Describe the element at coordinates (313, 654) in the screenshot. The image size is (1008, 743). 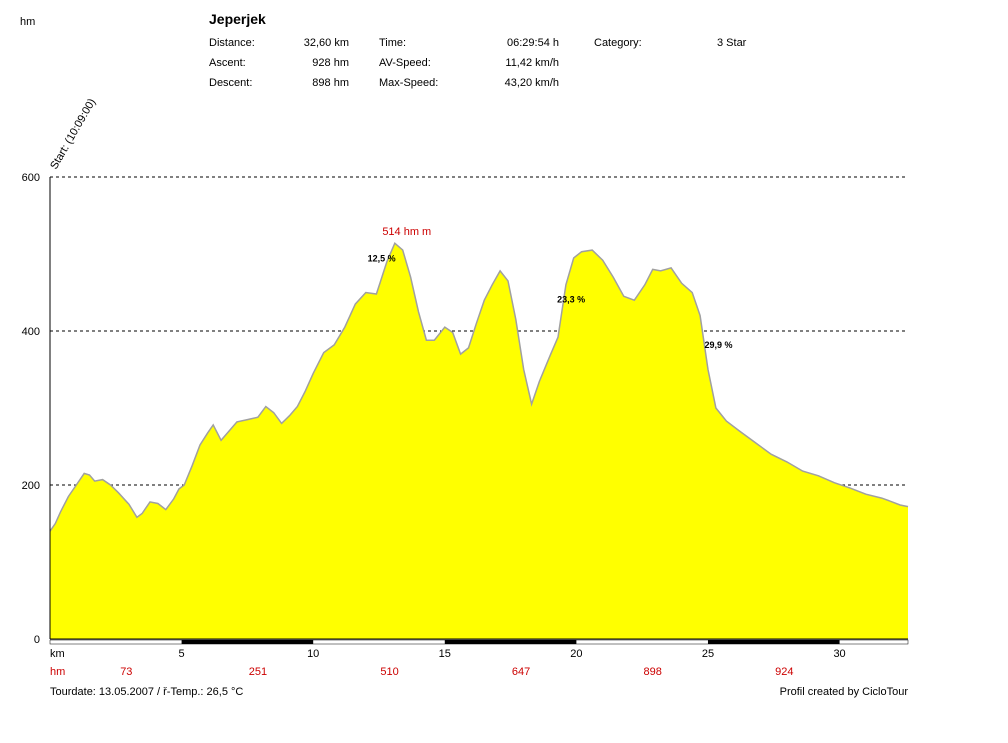
I see `x-tick-label: 10` at that location.